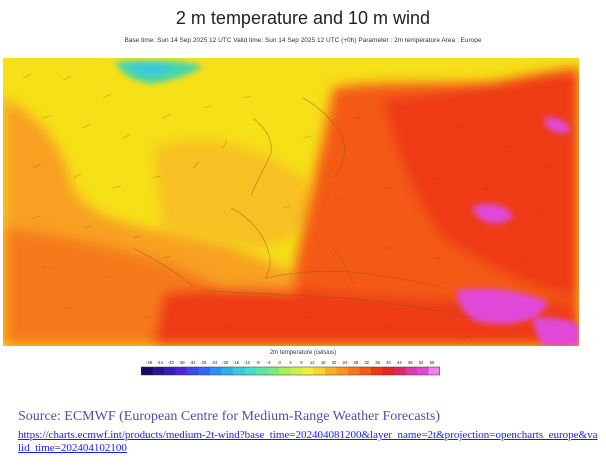 This screenshot has height=468, width=606. I want to click on legend-tick-label: 12, so click(312, 362).